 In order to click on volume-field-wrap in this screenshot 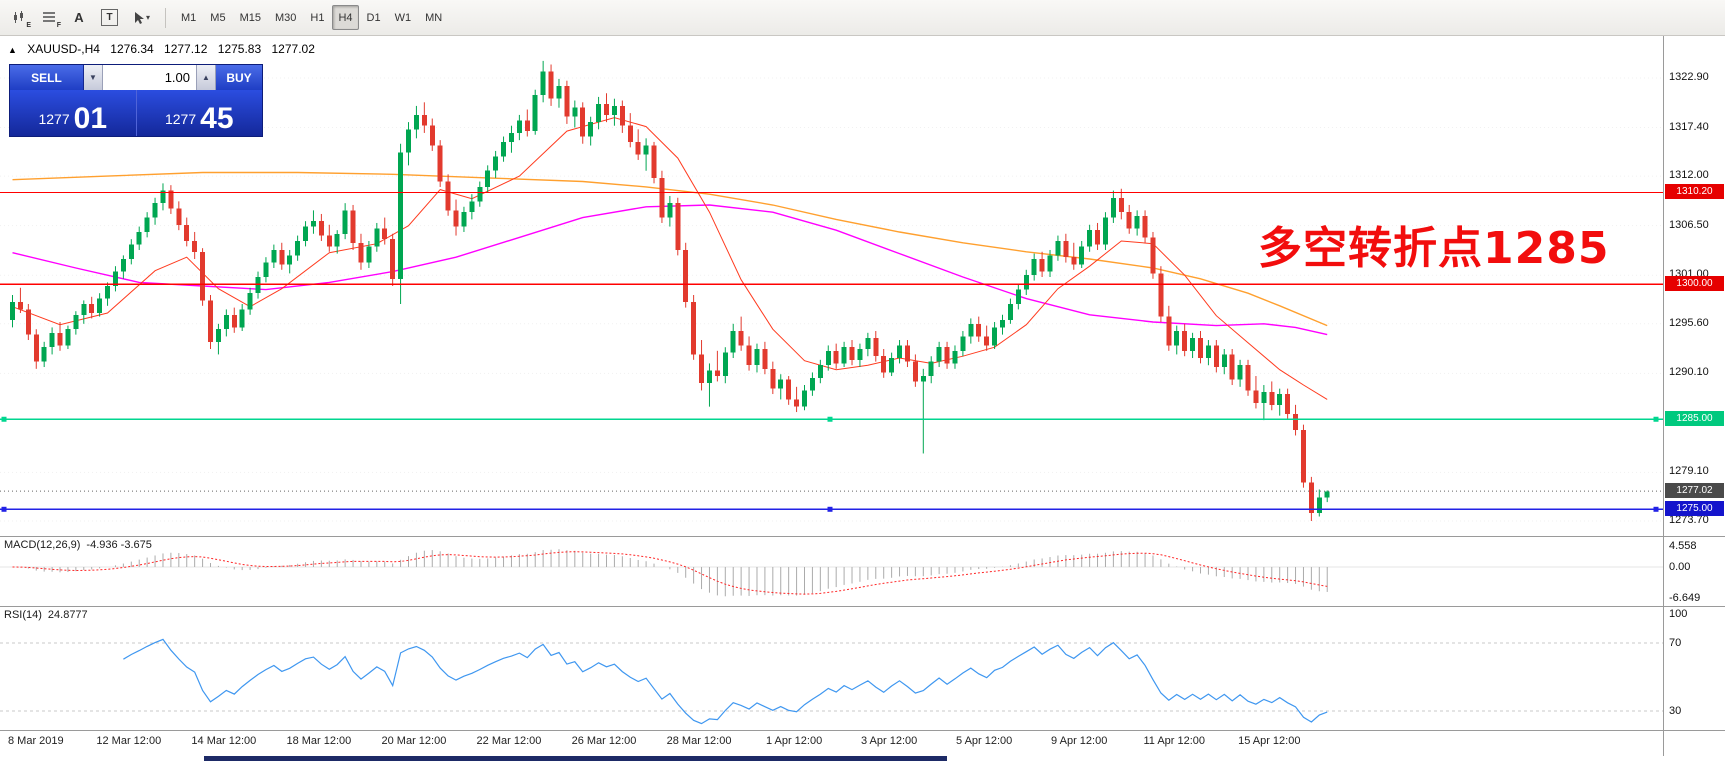, I will do `click(150, 77)`.